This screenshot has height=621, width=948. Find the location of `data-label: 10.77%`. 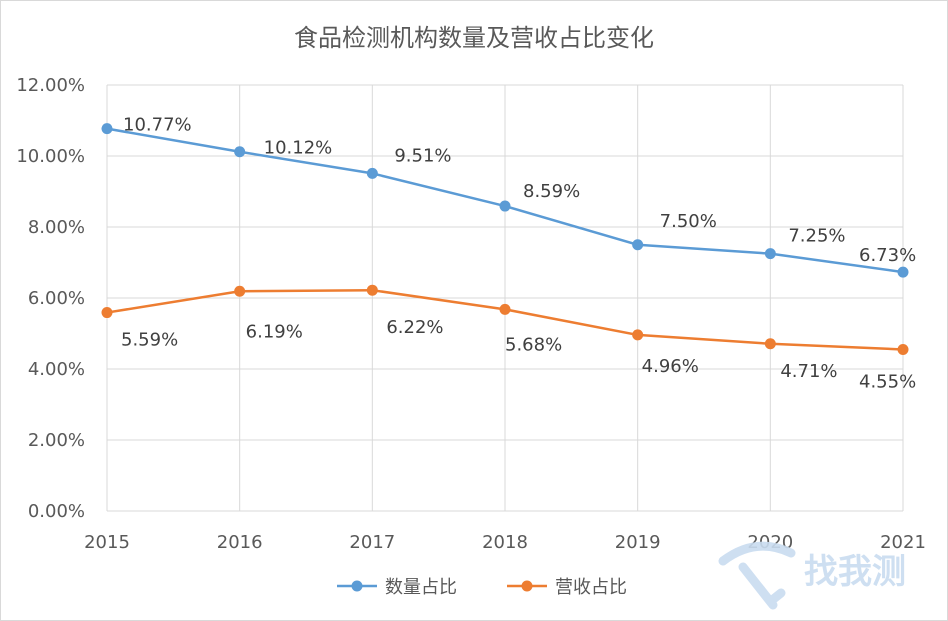

data-label: 10.77% is located at coordinates (157, 125).